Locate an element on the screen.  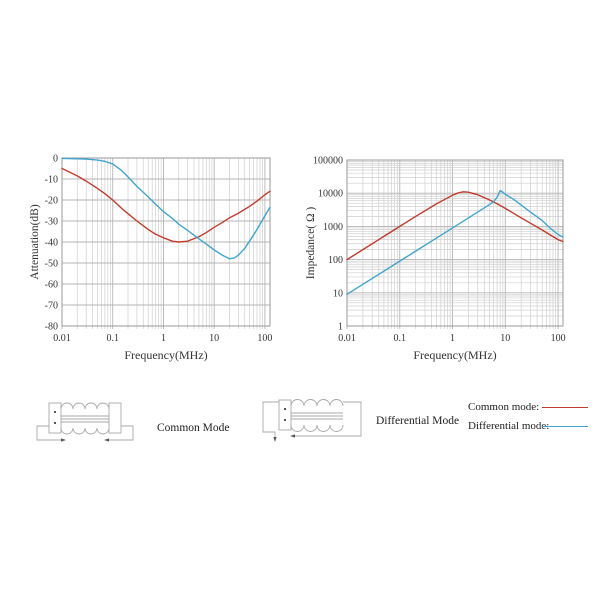
common-mode-schematic is located at coordinates (85, 422).